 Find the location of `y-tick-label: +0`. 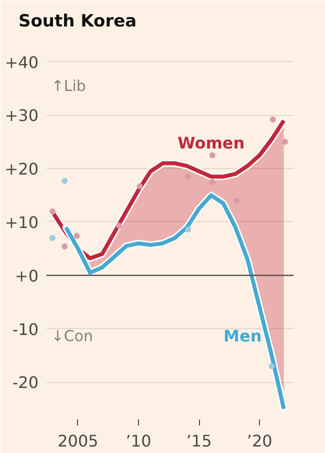

y-tick-label: +0 is located at coordinates (26, 276).